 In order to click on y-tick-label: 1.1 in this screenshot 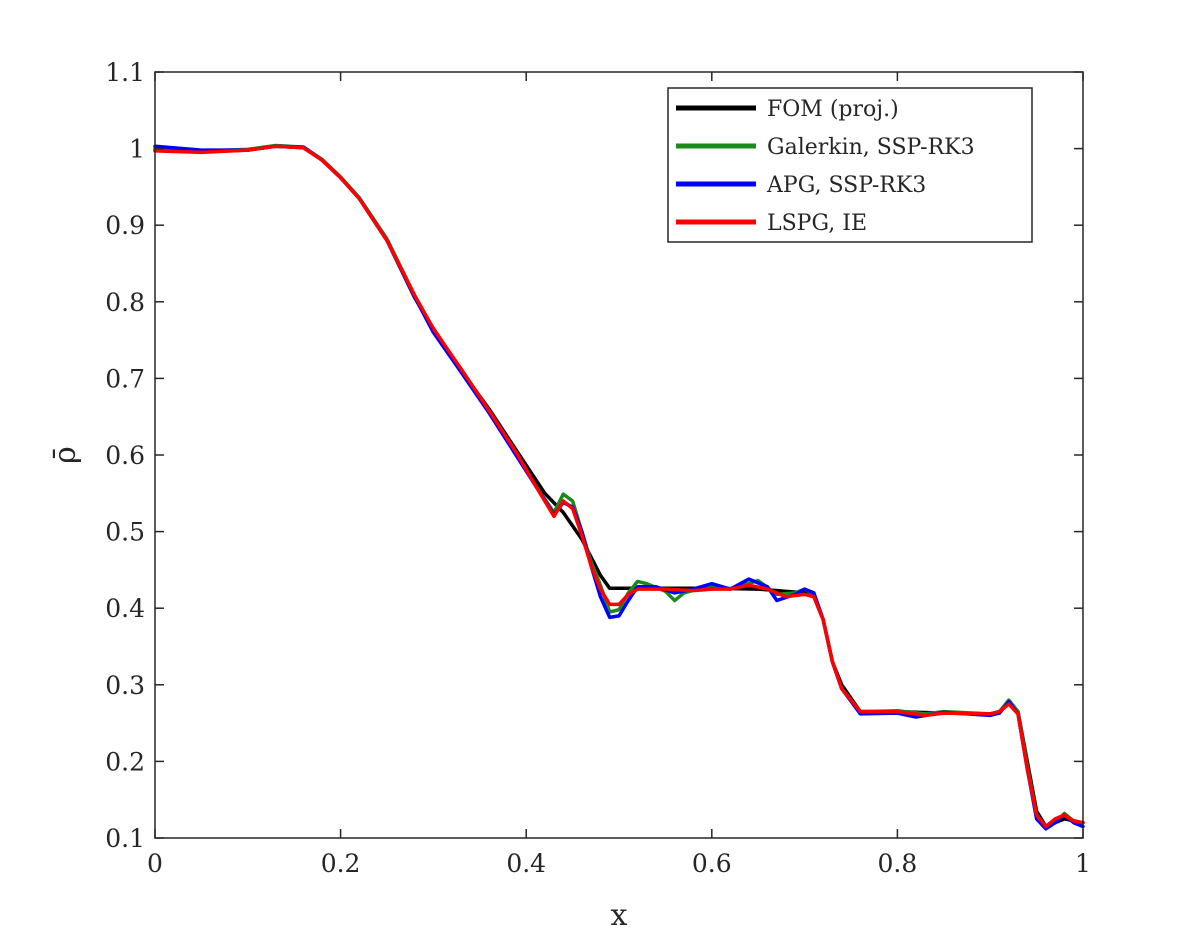, I will do `click(125, 72)`.